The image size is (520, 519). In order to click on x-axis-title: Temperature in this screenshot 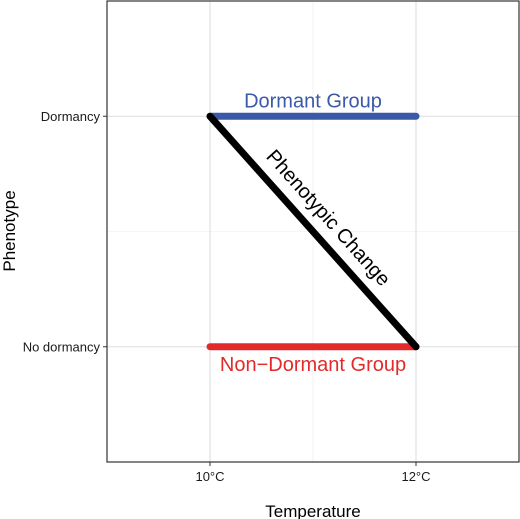, I will do `click(312, 510)`.